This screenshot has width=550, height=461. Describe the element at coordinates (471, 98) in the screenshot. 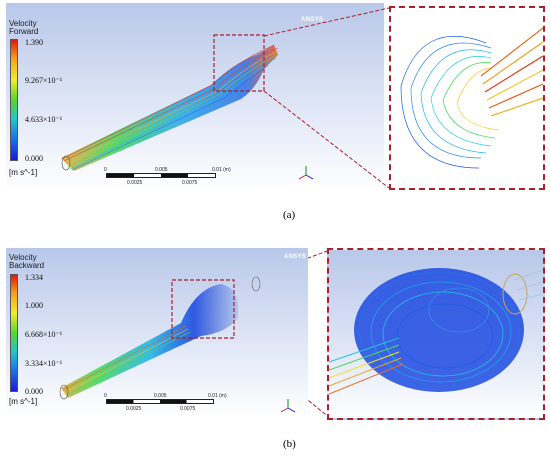

I see `zoom-streamlines-forward` at that location.